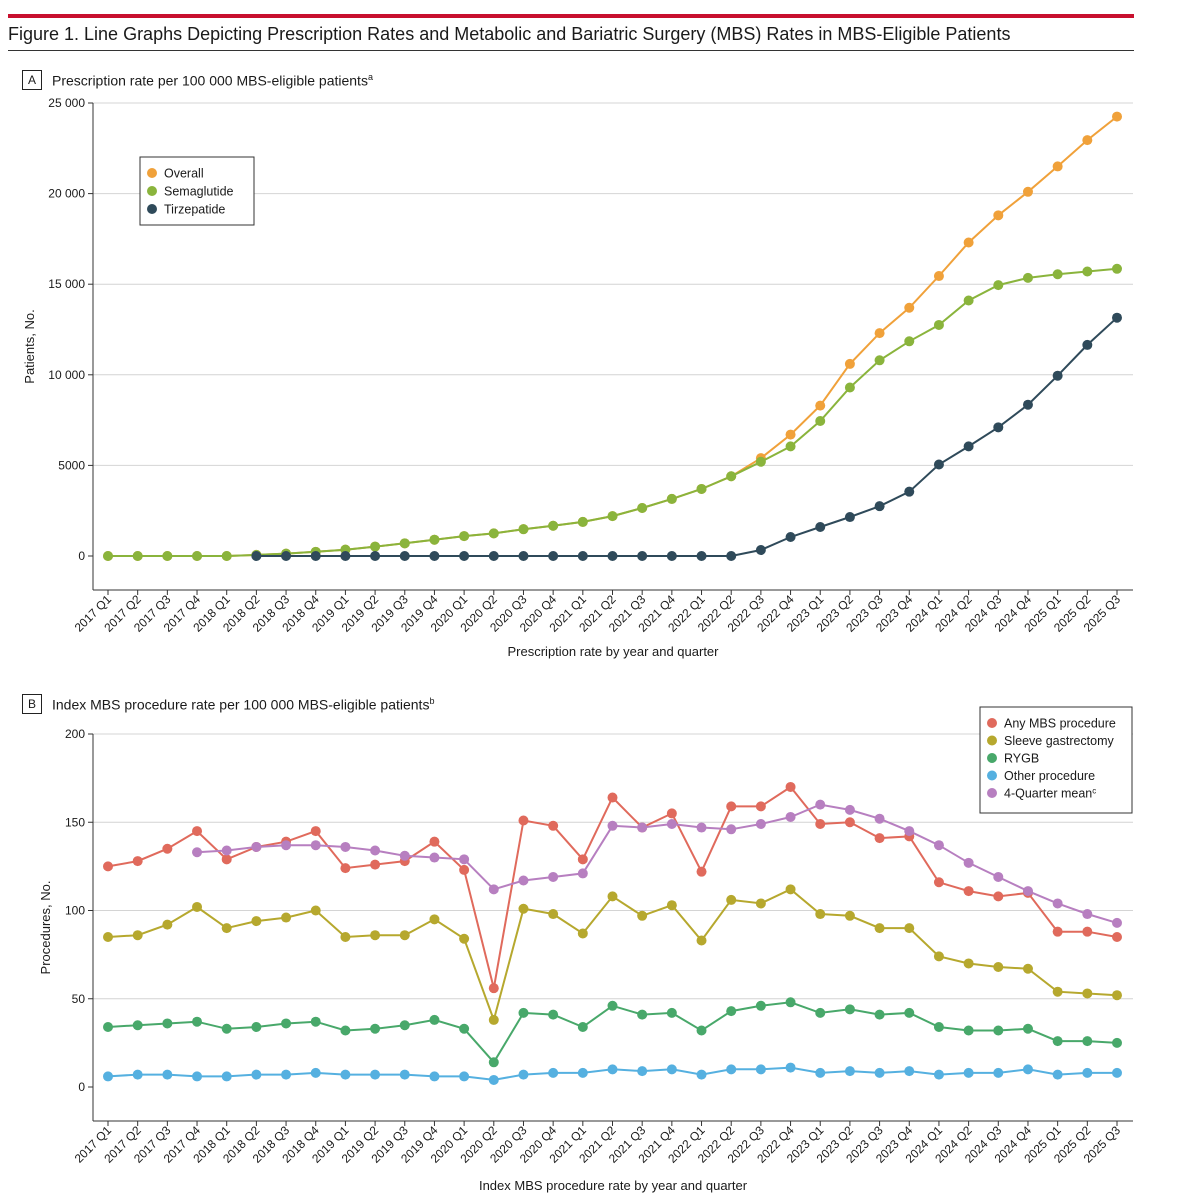 This screenshot has height=1200, width=1181. Describe the element at coordinates (1060, 724) in the screenshot. I see `legend-label: Any MBS procedure` at that location.